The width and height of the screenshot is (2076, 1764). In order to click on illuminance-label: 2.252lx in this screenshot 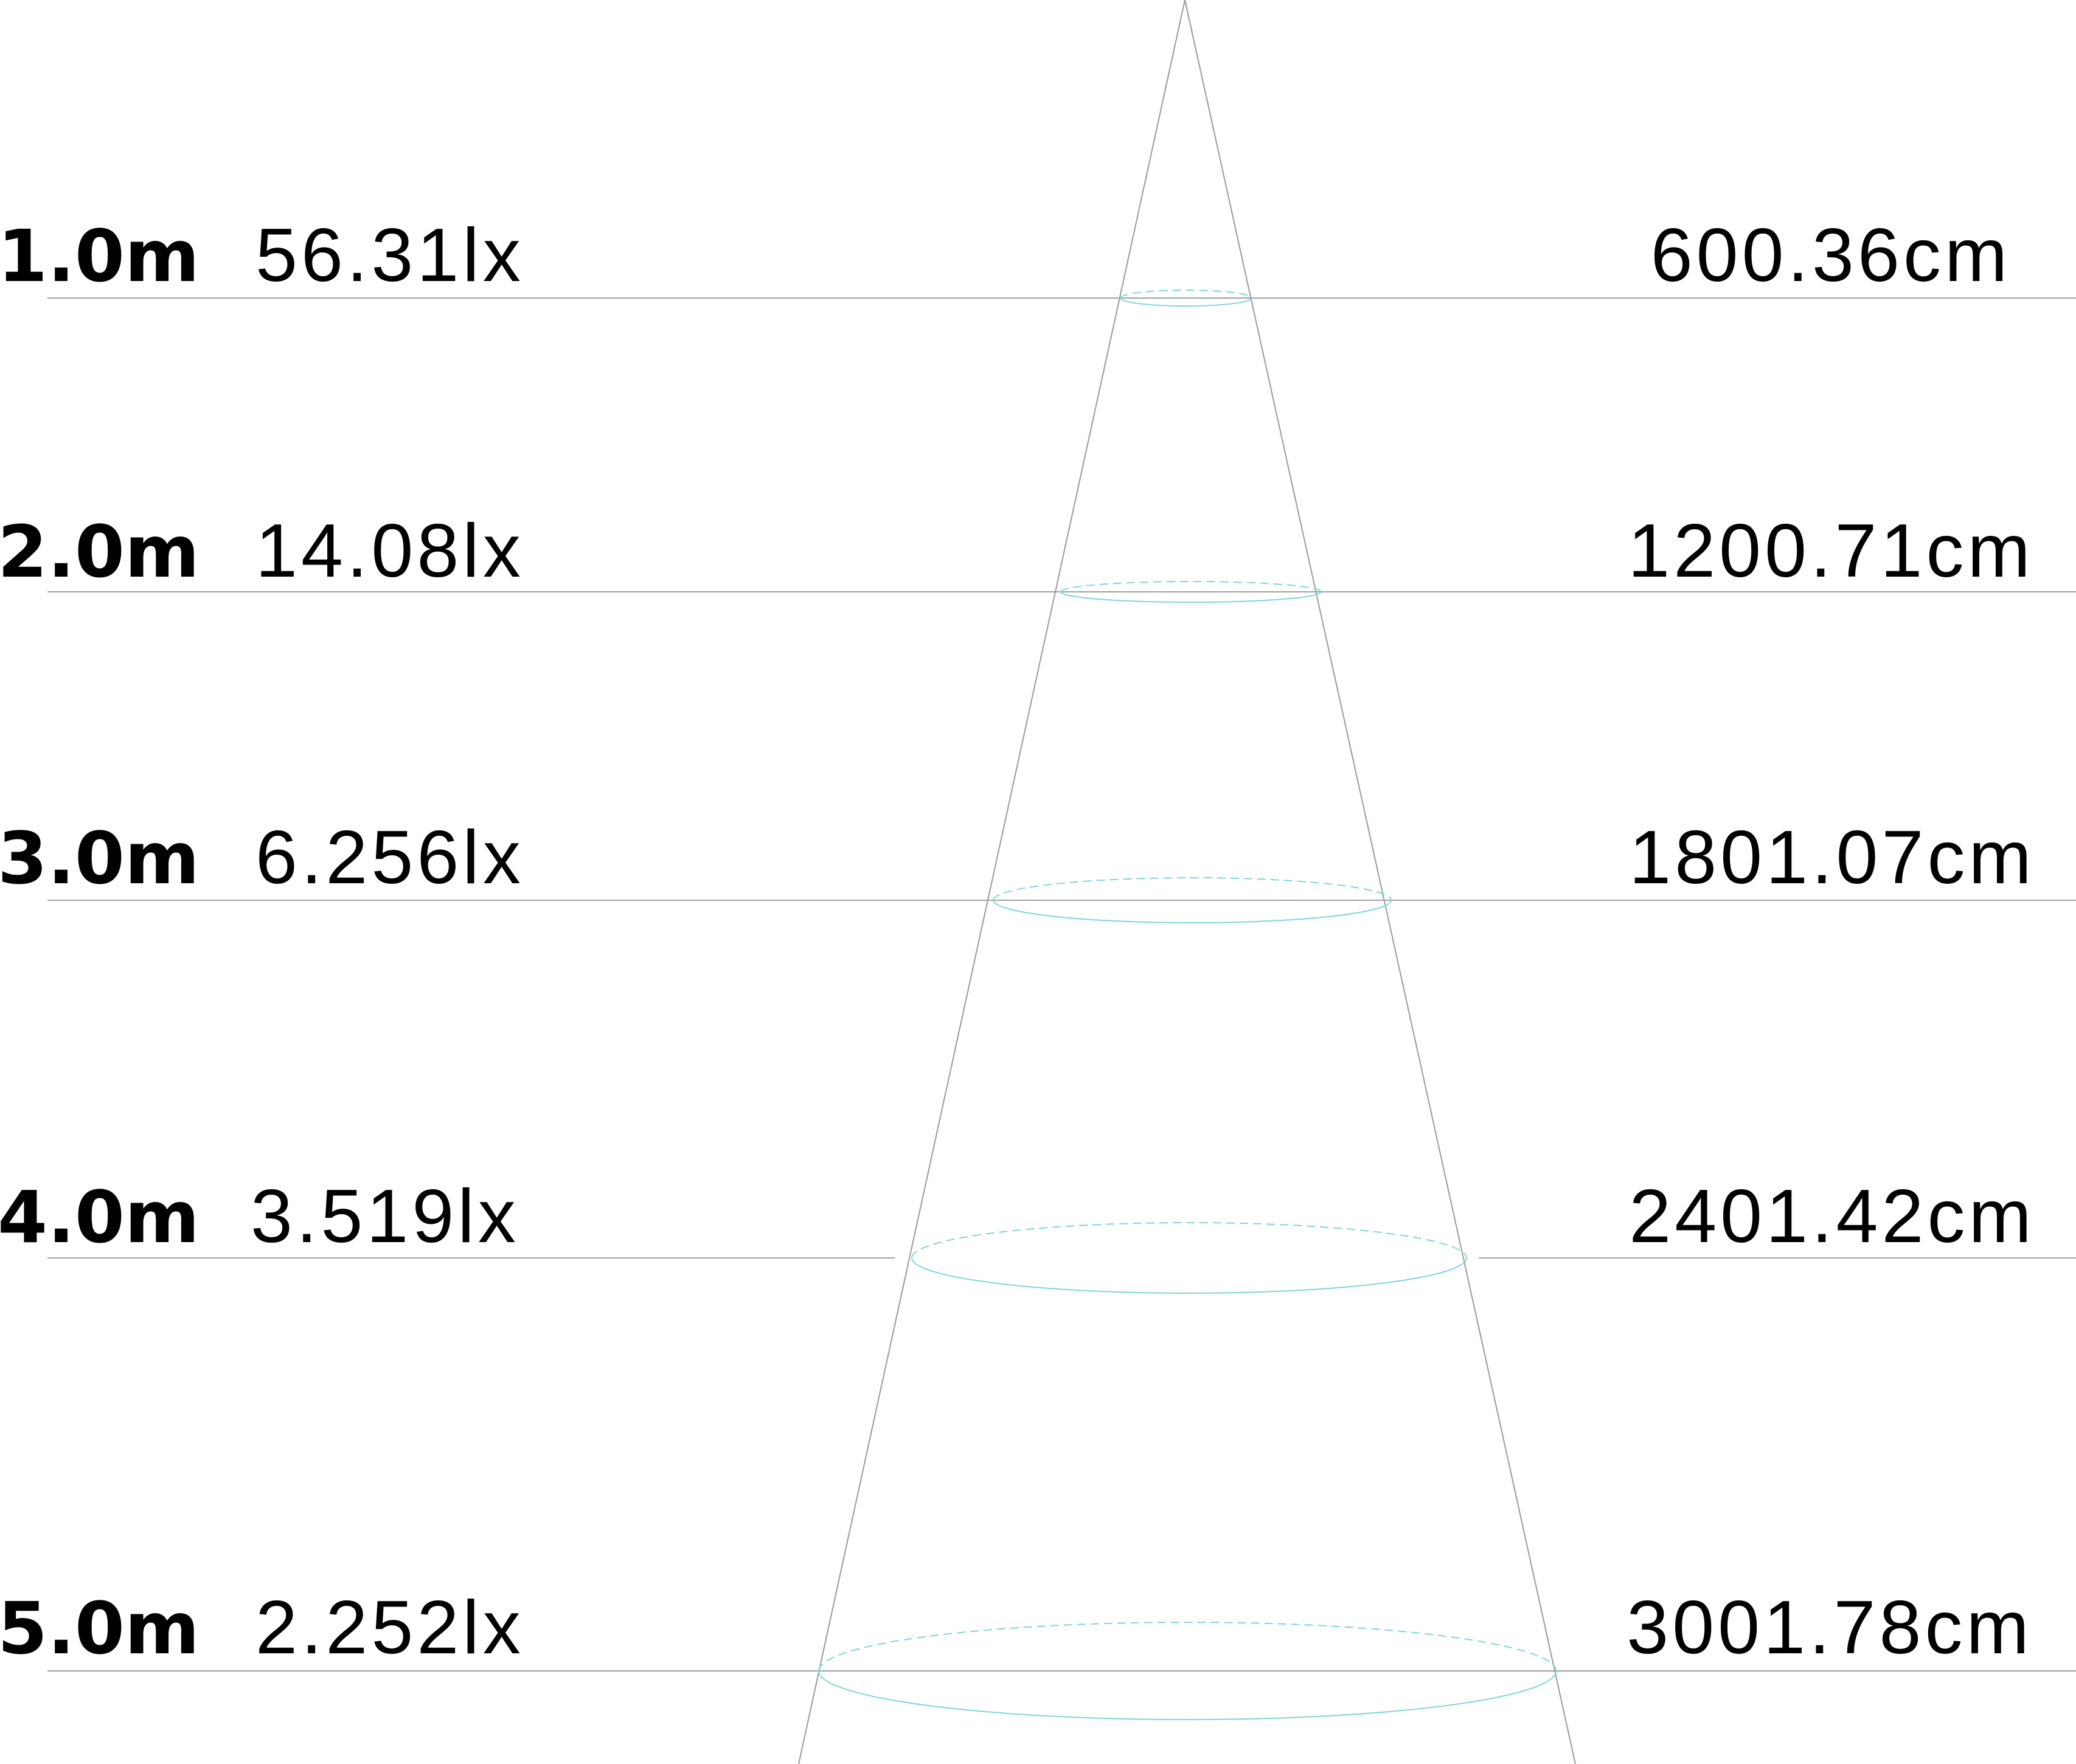, I will do `click(389, 1628)`.